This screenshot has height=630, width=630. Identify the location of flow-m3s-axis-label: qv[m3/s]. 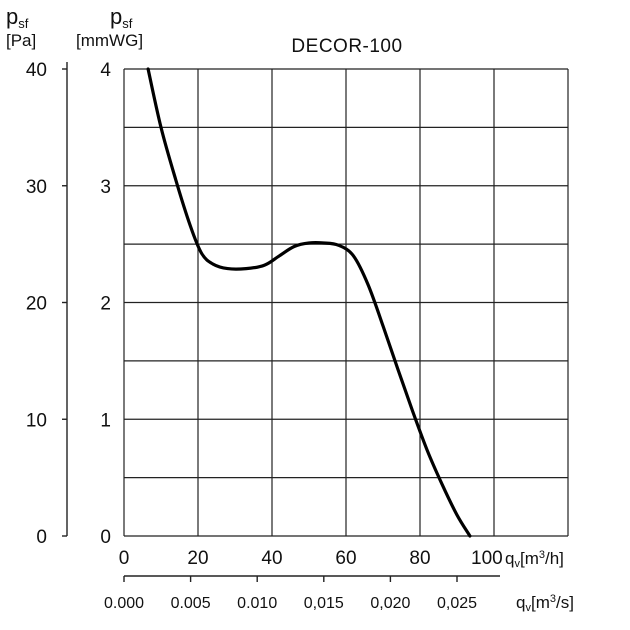
(545, 603).